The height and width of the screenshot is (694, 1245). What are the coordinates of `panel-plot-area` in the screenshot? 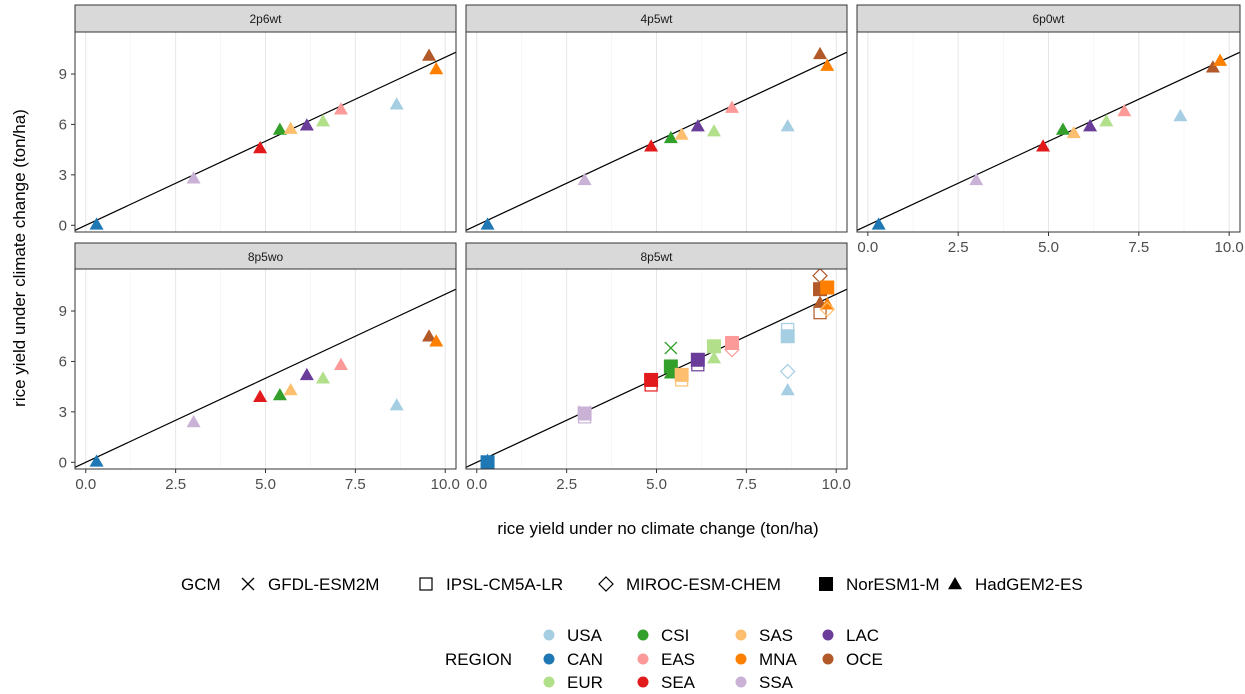 It's located at (265, 369).